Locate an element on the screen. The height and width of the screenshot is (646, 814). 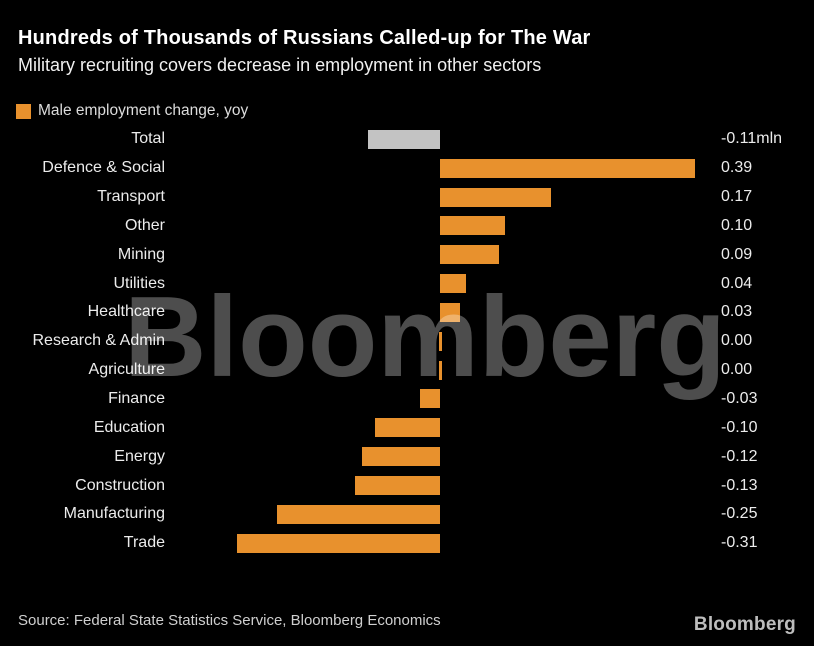
chart-row: Defence & Social 0.39 is located at coordinates (407, 168).